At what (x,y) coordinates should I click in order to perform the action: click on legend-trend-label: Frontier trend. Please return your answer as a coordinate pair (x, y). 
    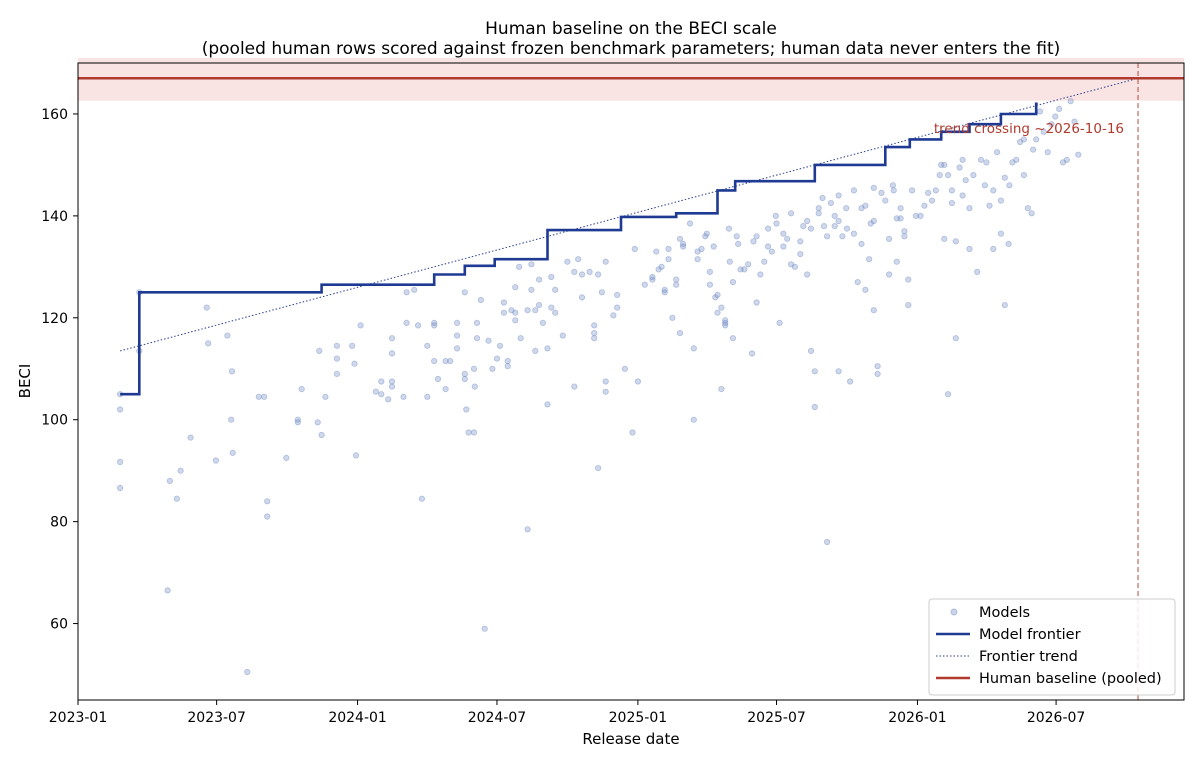
    Looking at the image, I should click on (1028, 657).